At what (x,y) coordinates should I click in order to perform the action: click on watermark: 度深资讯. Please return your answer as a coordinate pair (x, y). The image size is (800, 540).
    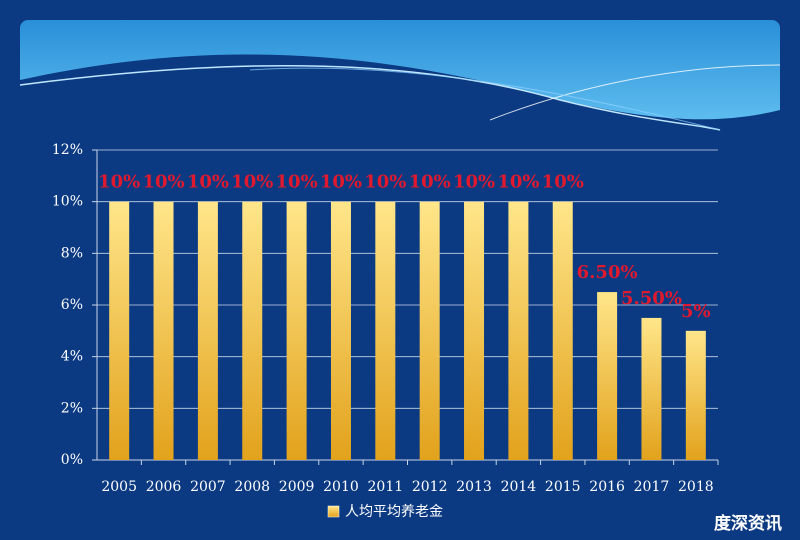
    Looking at the image, I should click on (748, 523).